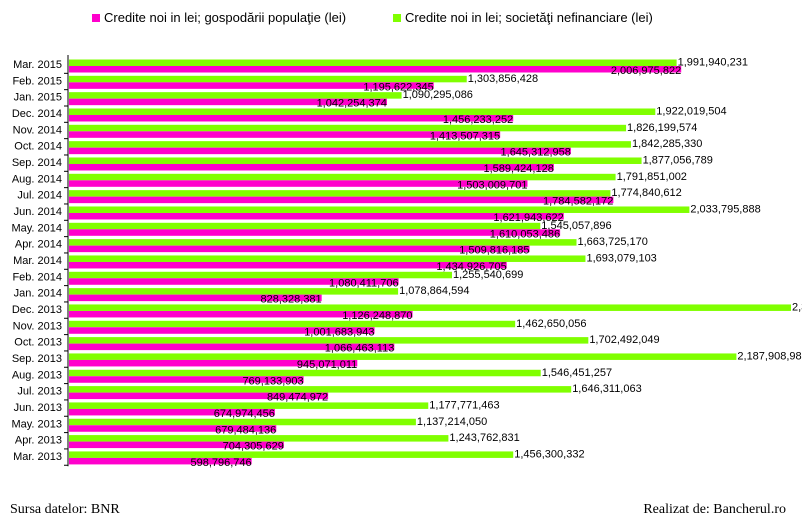 The image size is (802, 528). I want to click on y-tick-label: Jun. 2013, so click(38, 408).